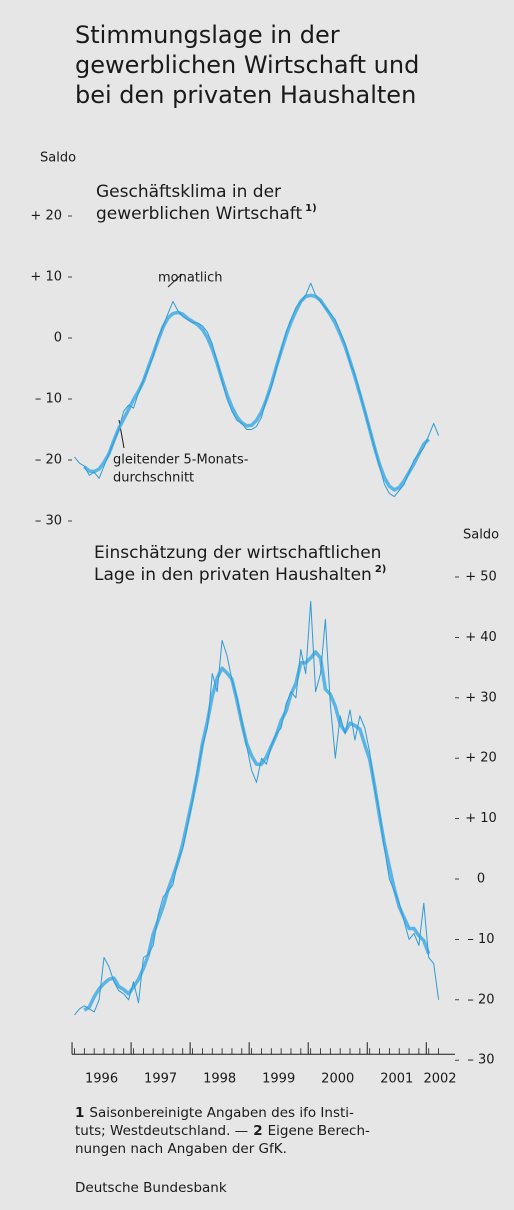 This screenshot has height=1210, width=514. Describe the element at coordinates (219, 1079) in the screenshot. I see `x-tick-label: 1998` at that location.